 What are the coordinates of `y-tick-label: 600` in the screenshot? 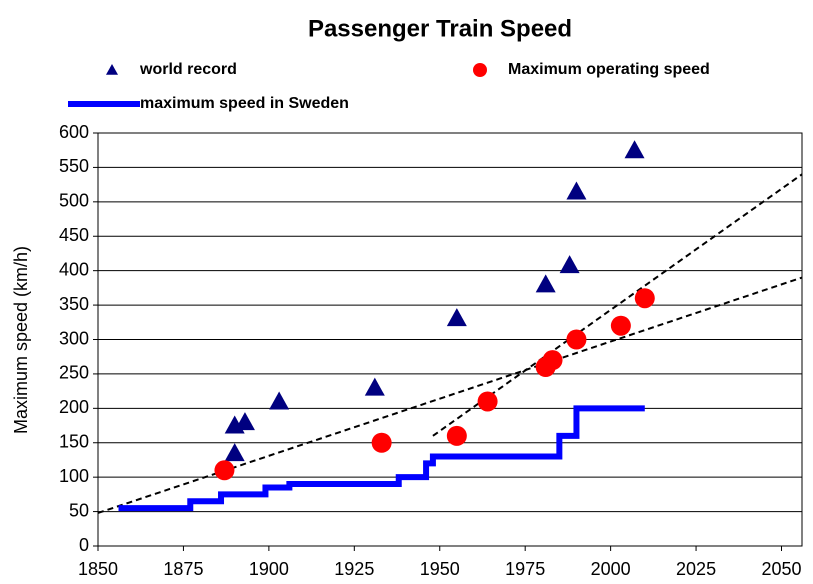 It's located at (74, 132).